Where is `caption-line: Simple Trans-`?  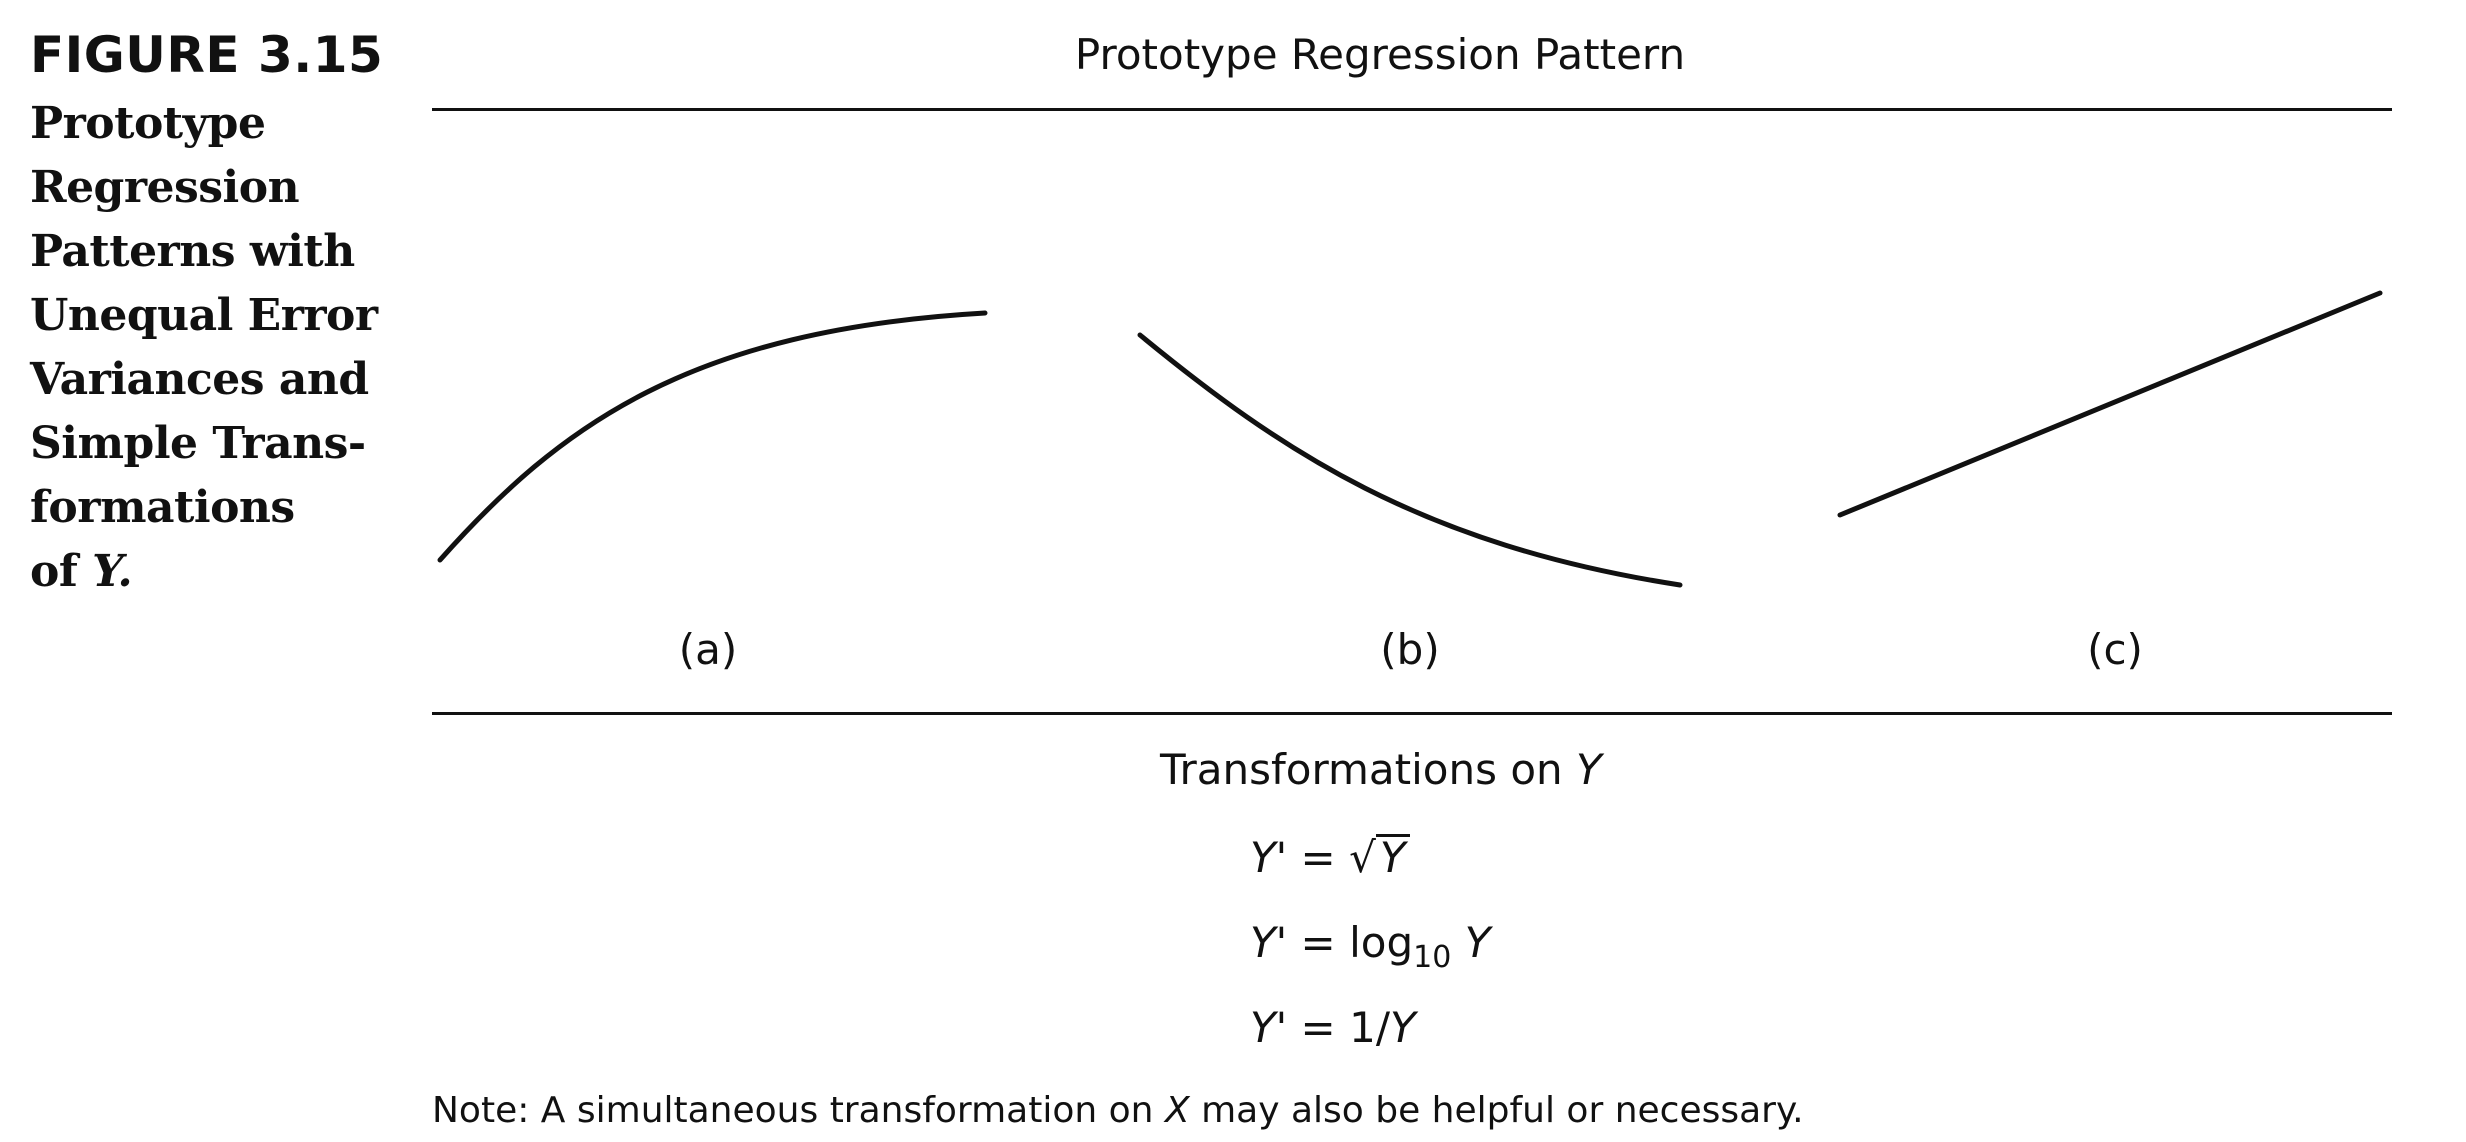
caption-line: Simple Trans- is located at coordinates (198, 443).